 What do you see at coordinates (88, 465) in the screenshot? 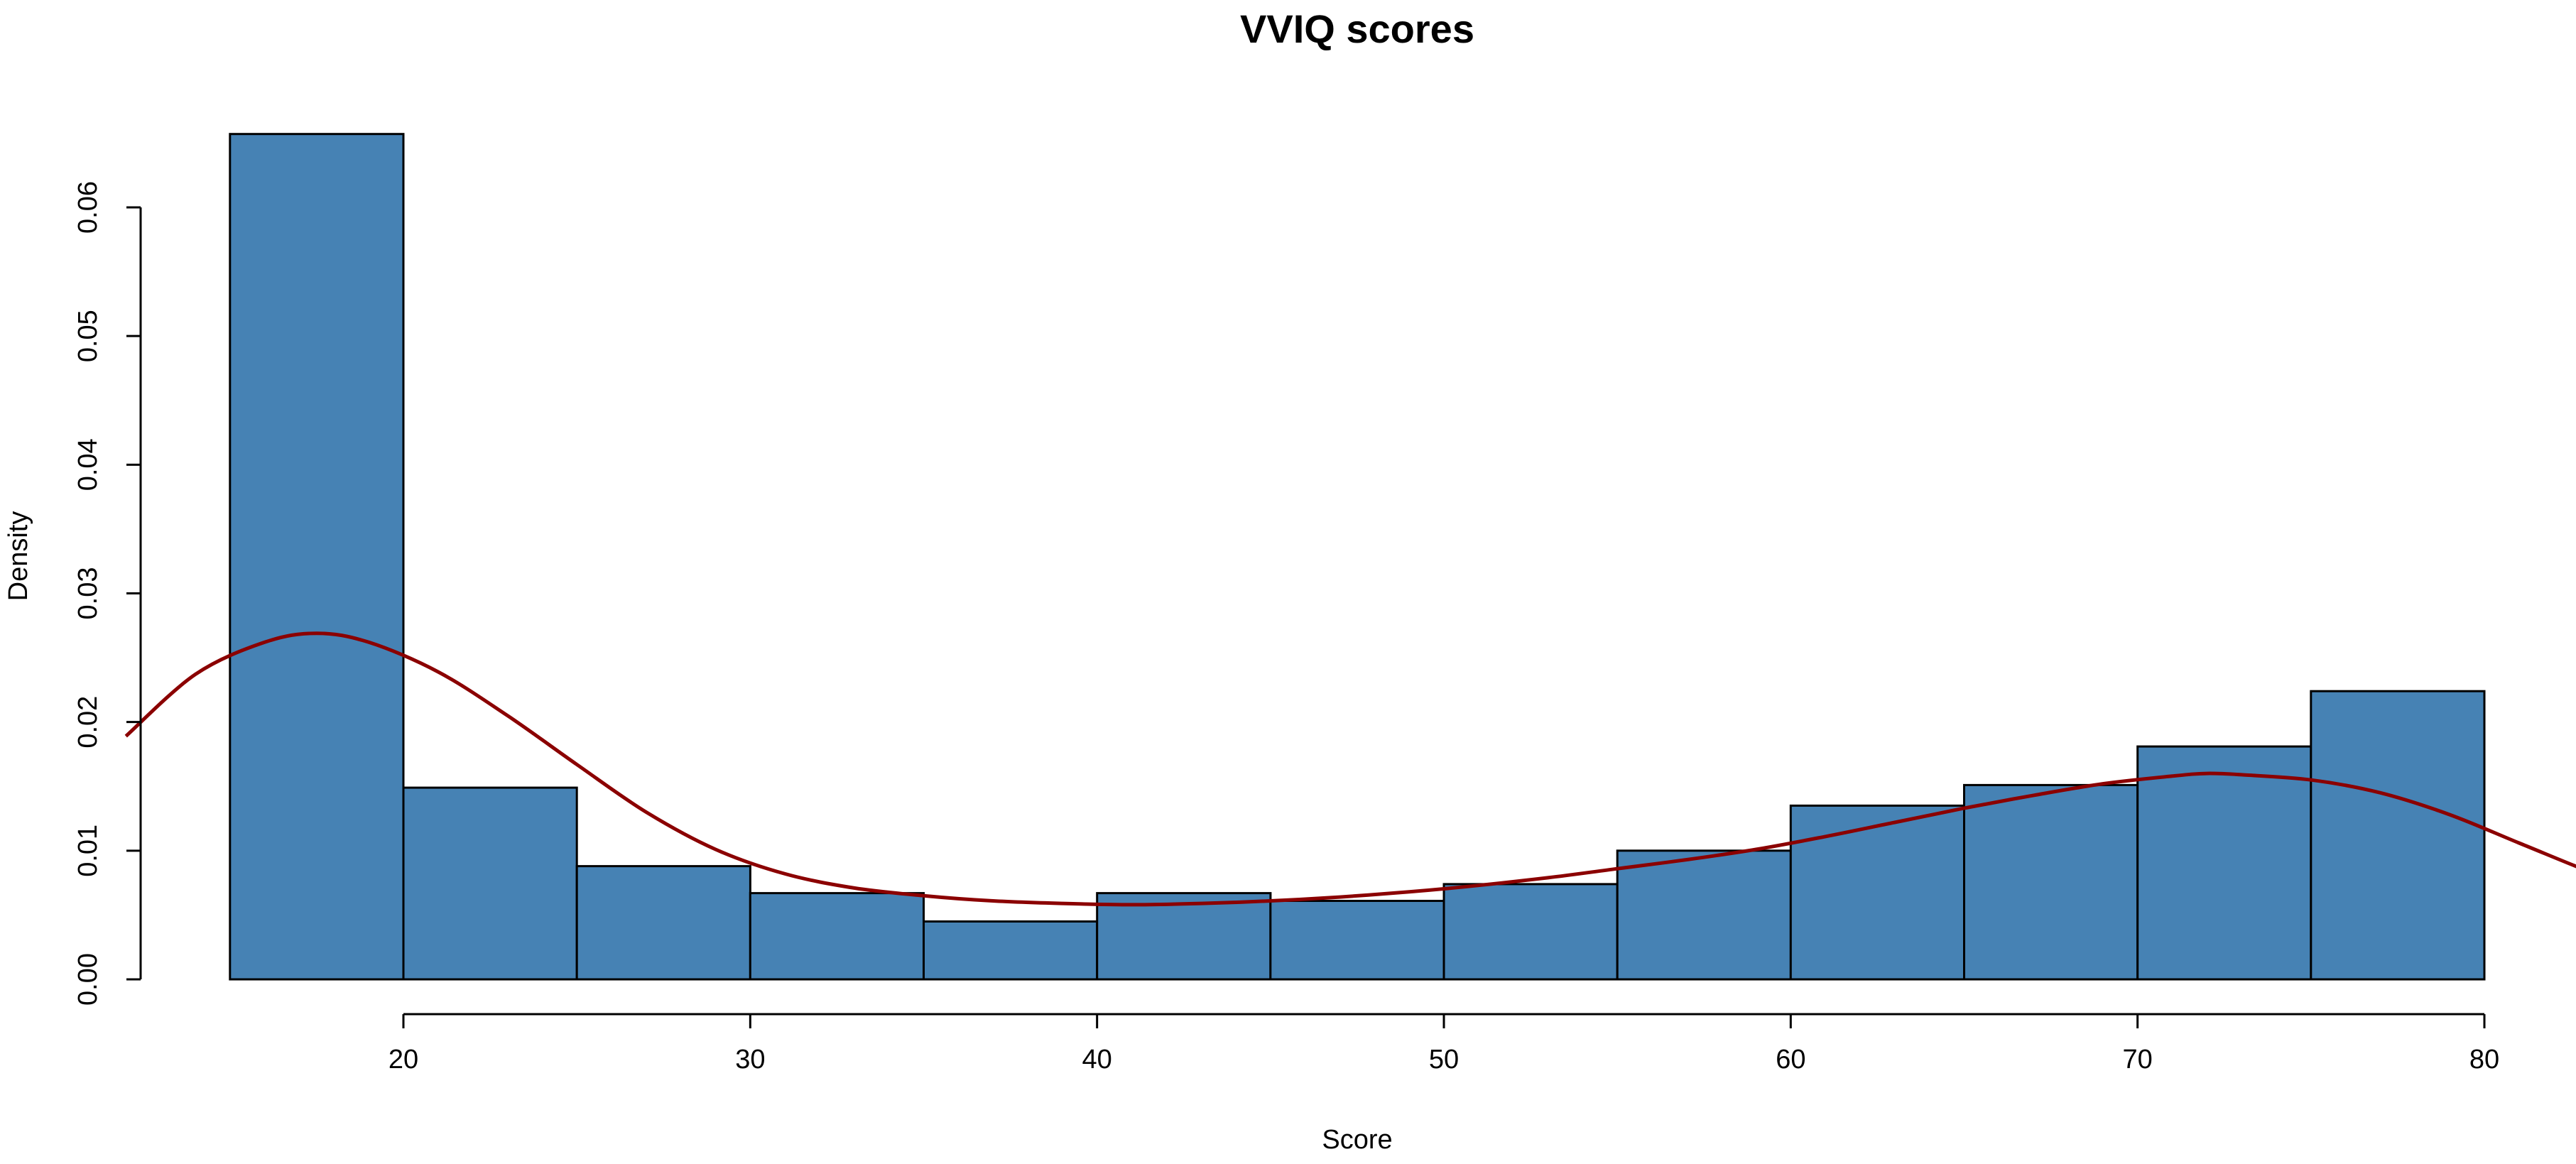
I see `y-tick-label-4: 0.04` at bounding box center [88, 465].